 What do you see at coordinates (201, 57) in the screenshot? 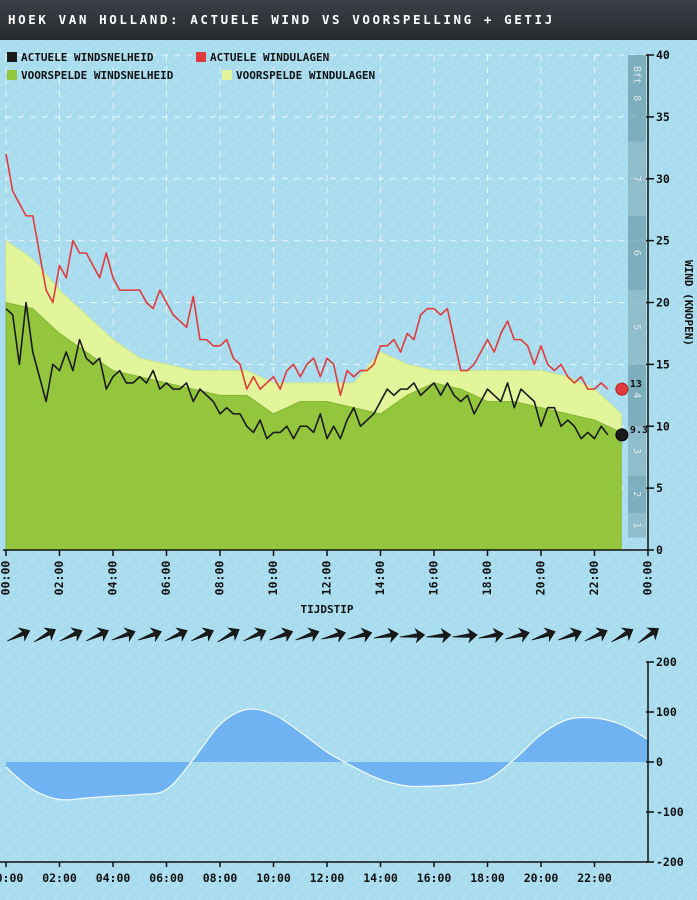
I see `legend-swatch-actual-gusts` at bounding box center [201, 57].